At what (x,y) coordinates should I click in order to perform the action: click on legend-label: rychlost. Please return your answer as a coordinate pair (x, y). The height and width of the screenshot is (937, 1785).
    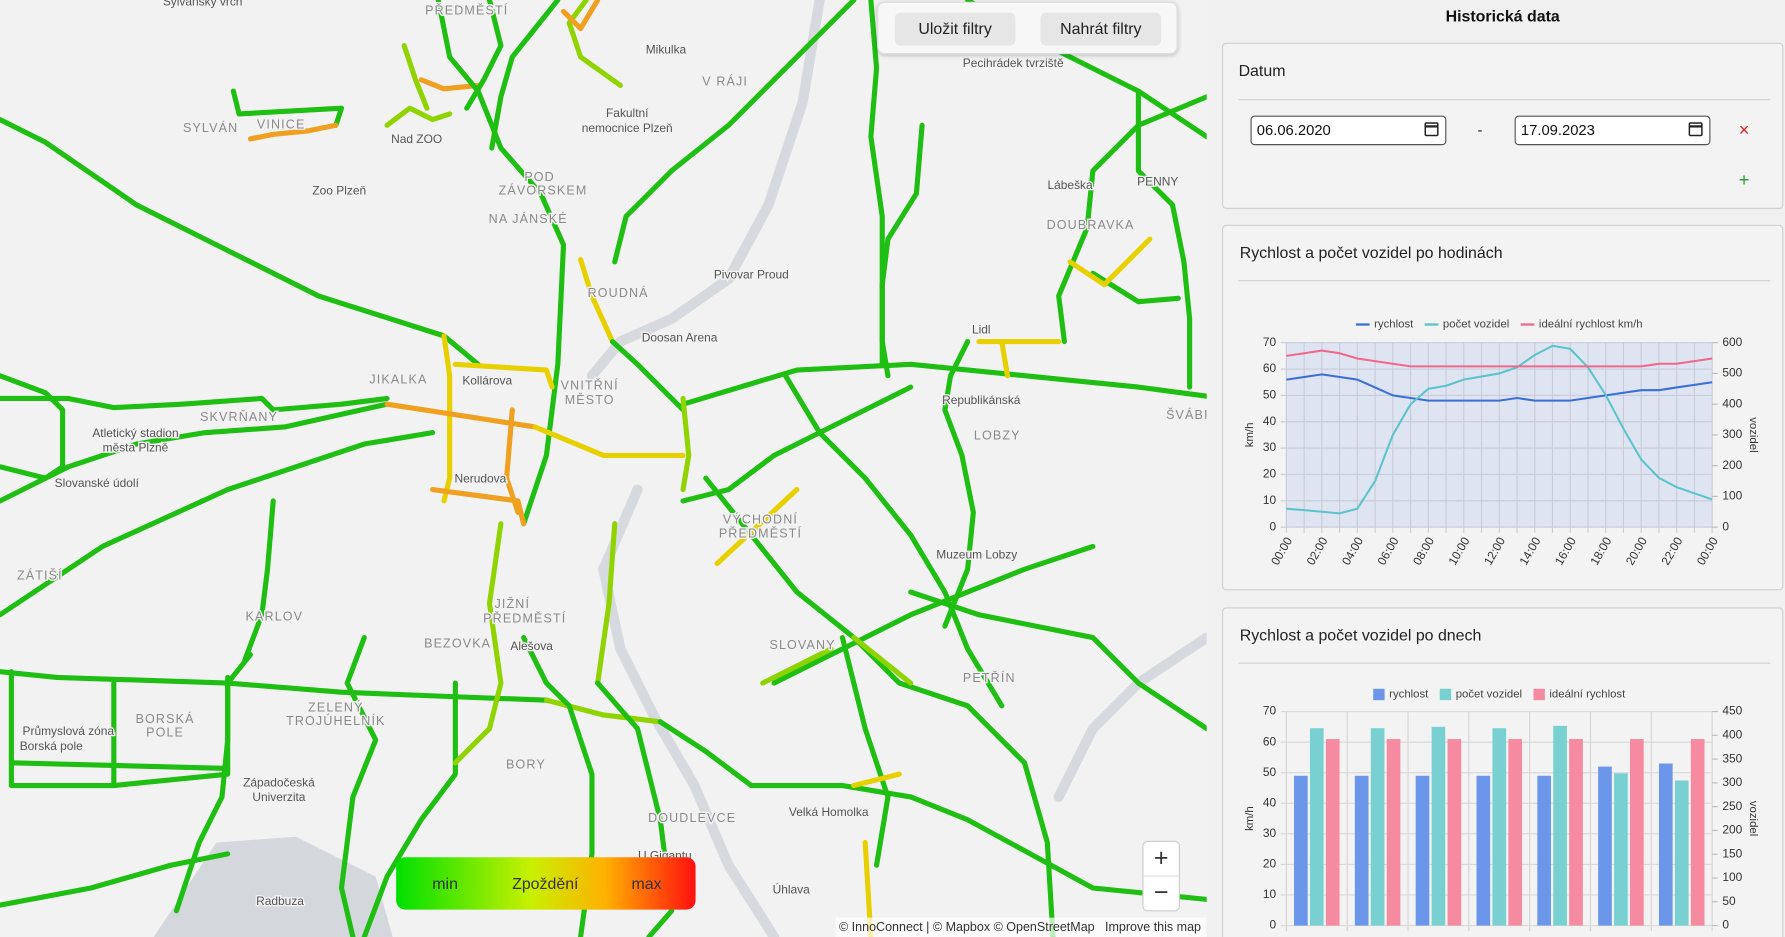
    Looking at the image, I should click on (1394, 324).